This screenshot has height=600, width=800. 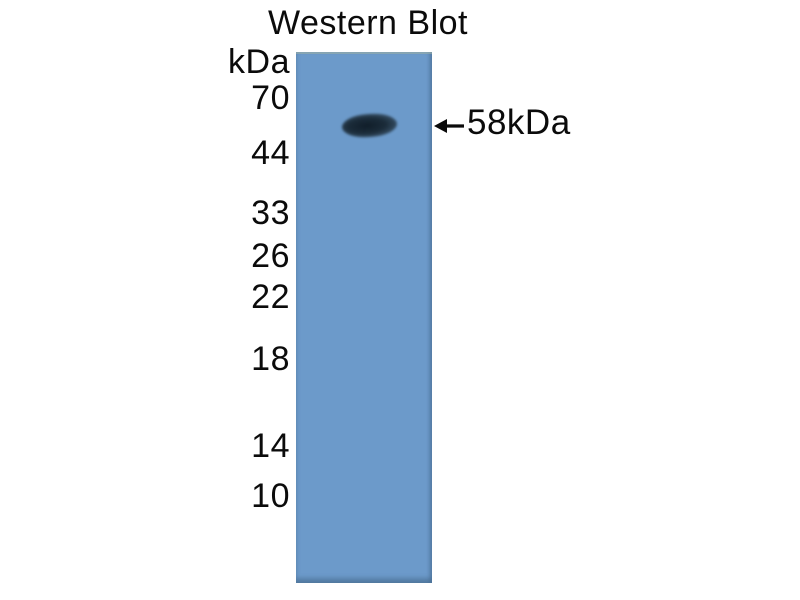 What do you see at coordinates (519, 122) in the screenshot?
I see `band-size-label: 58kDa` at bounding box center [519, 122].